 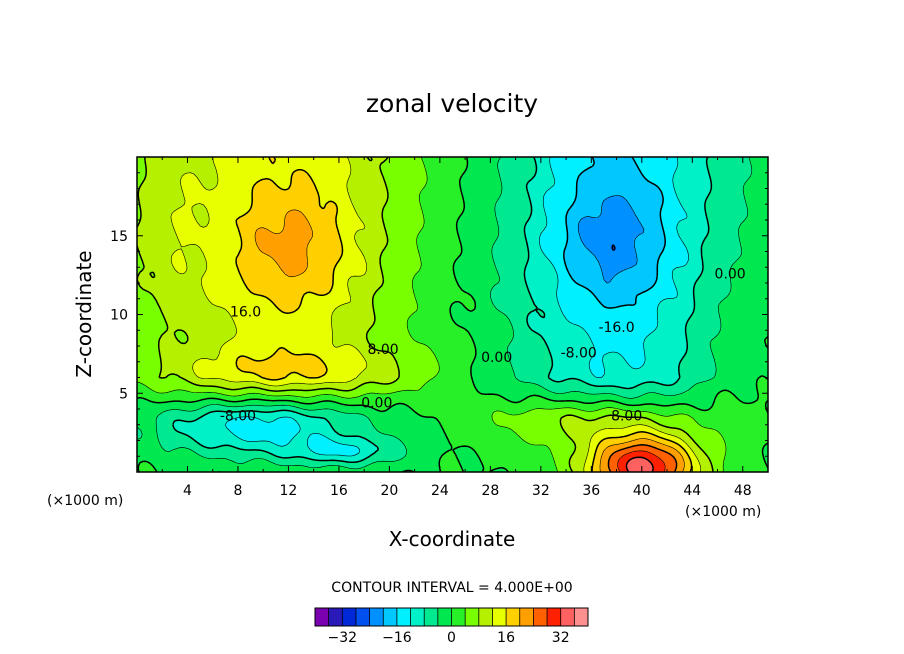 What do you see at coordinates (723, 512) in the screenshot?
I see `x-unit-right: (×1000 m)` at bounding box center [723, 512].